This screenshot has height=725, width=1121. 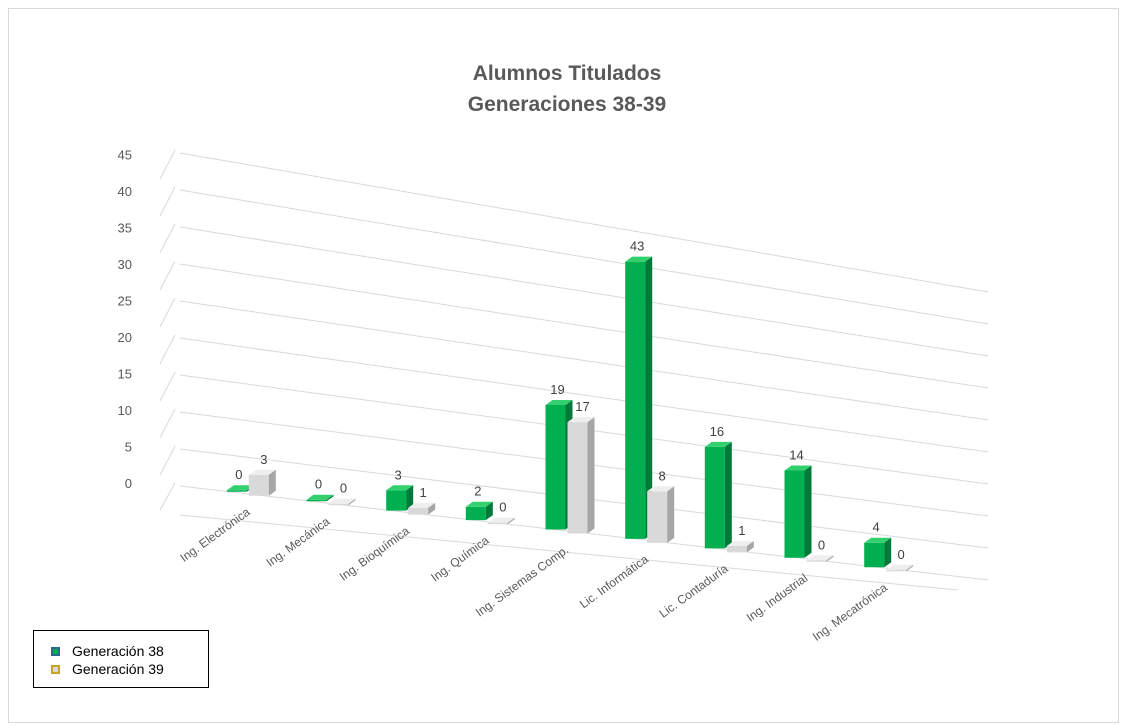 I want to click on x-tick-label: Ing. Industrial, so click(x=777, y=598).